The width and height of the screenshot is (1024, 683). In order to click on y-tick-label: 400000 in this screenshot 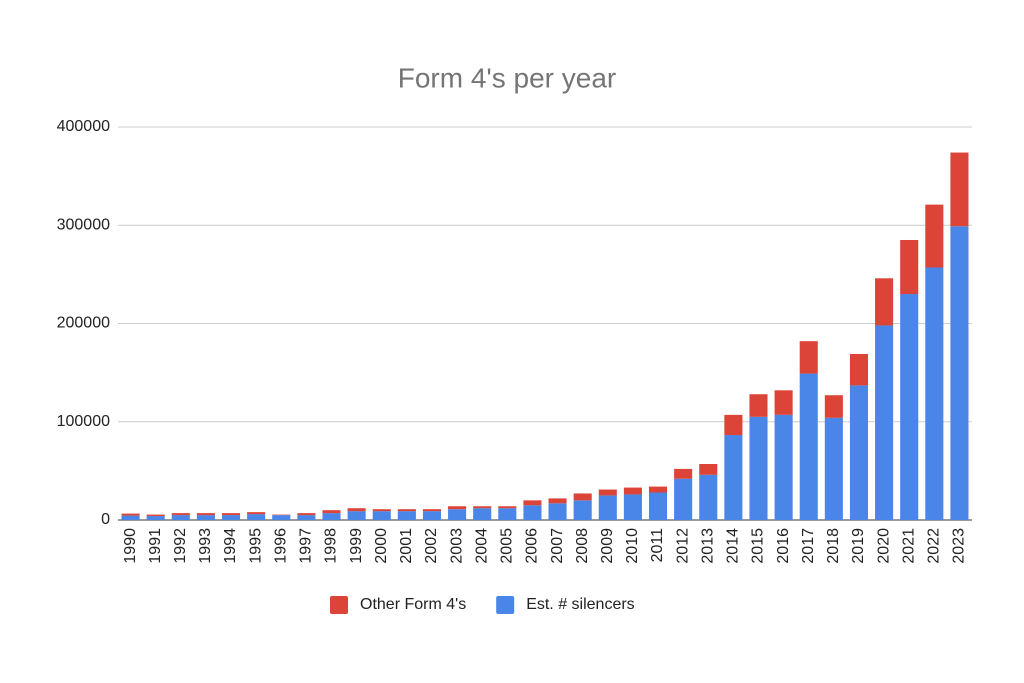, I will do `click(83, 126)`.